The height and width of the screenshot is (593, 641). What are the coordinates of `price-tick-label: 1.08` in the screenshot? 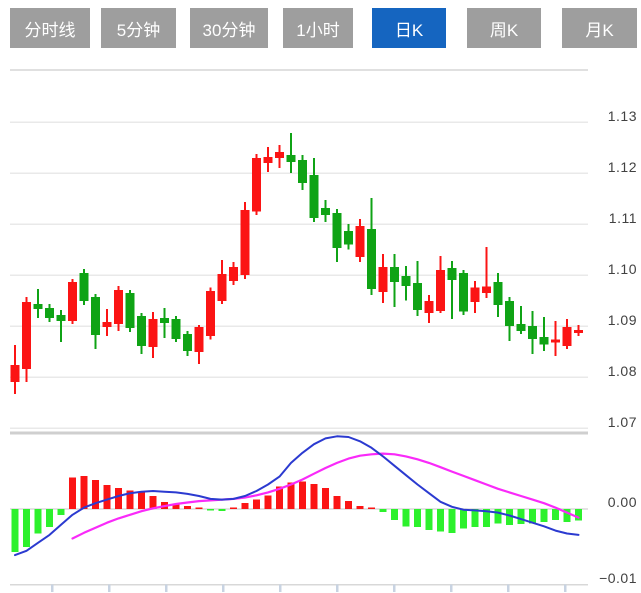 It's located at (622, 371).